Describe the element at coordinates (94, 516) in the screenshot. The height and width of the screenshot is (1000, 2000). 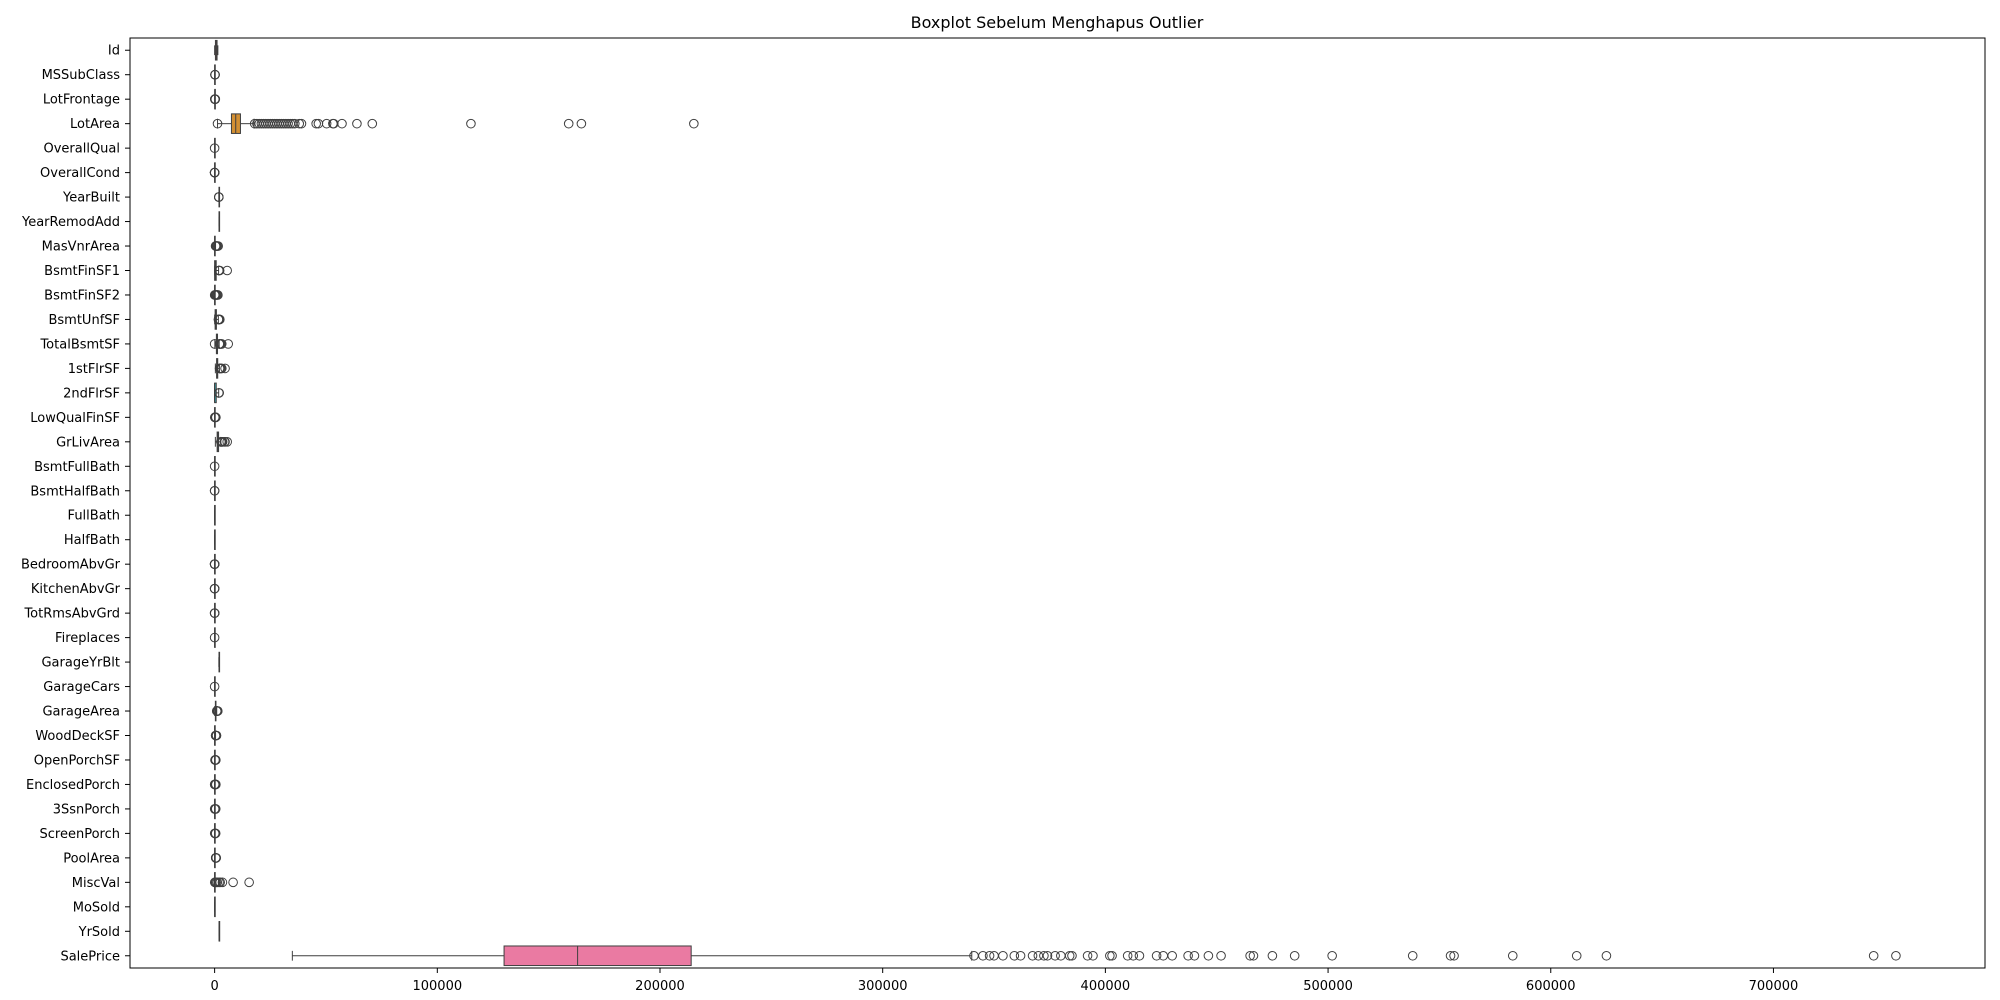
I see `y-tick-label: FullBath` at that location.